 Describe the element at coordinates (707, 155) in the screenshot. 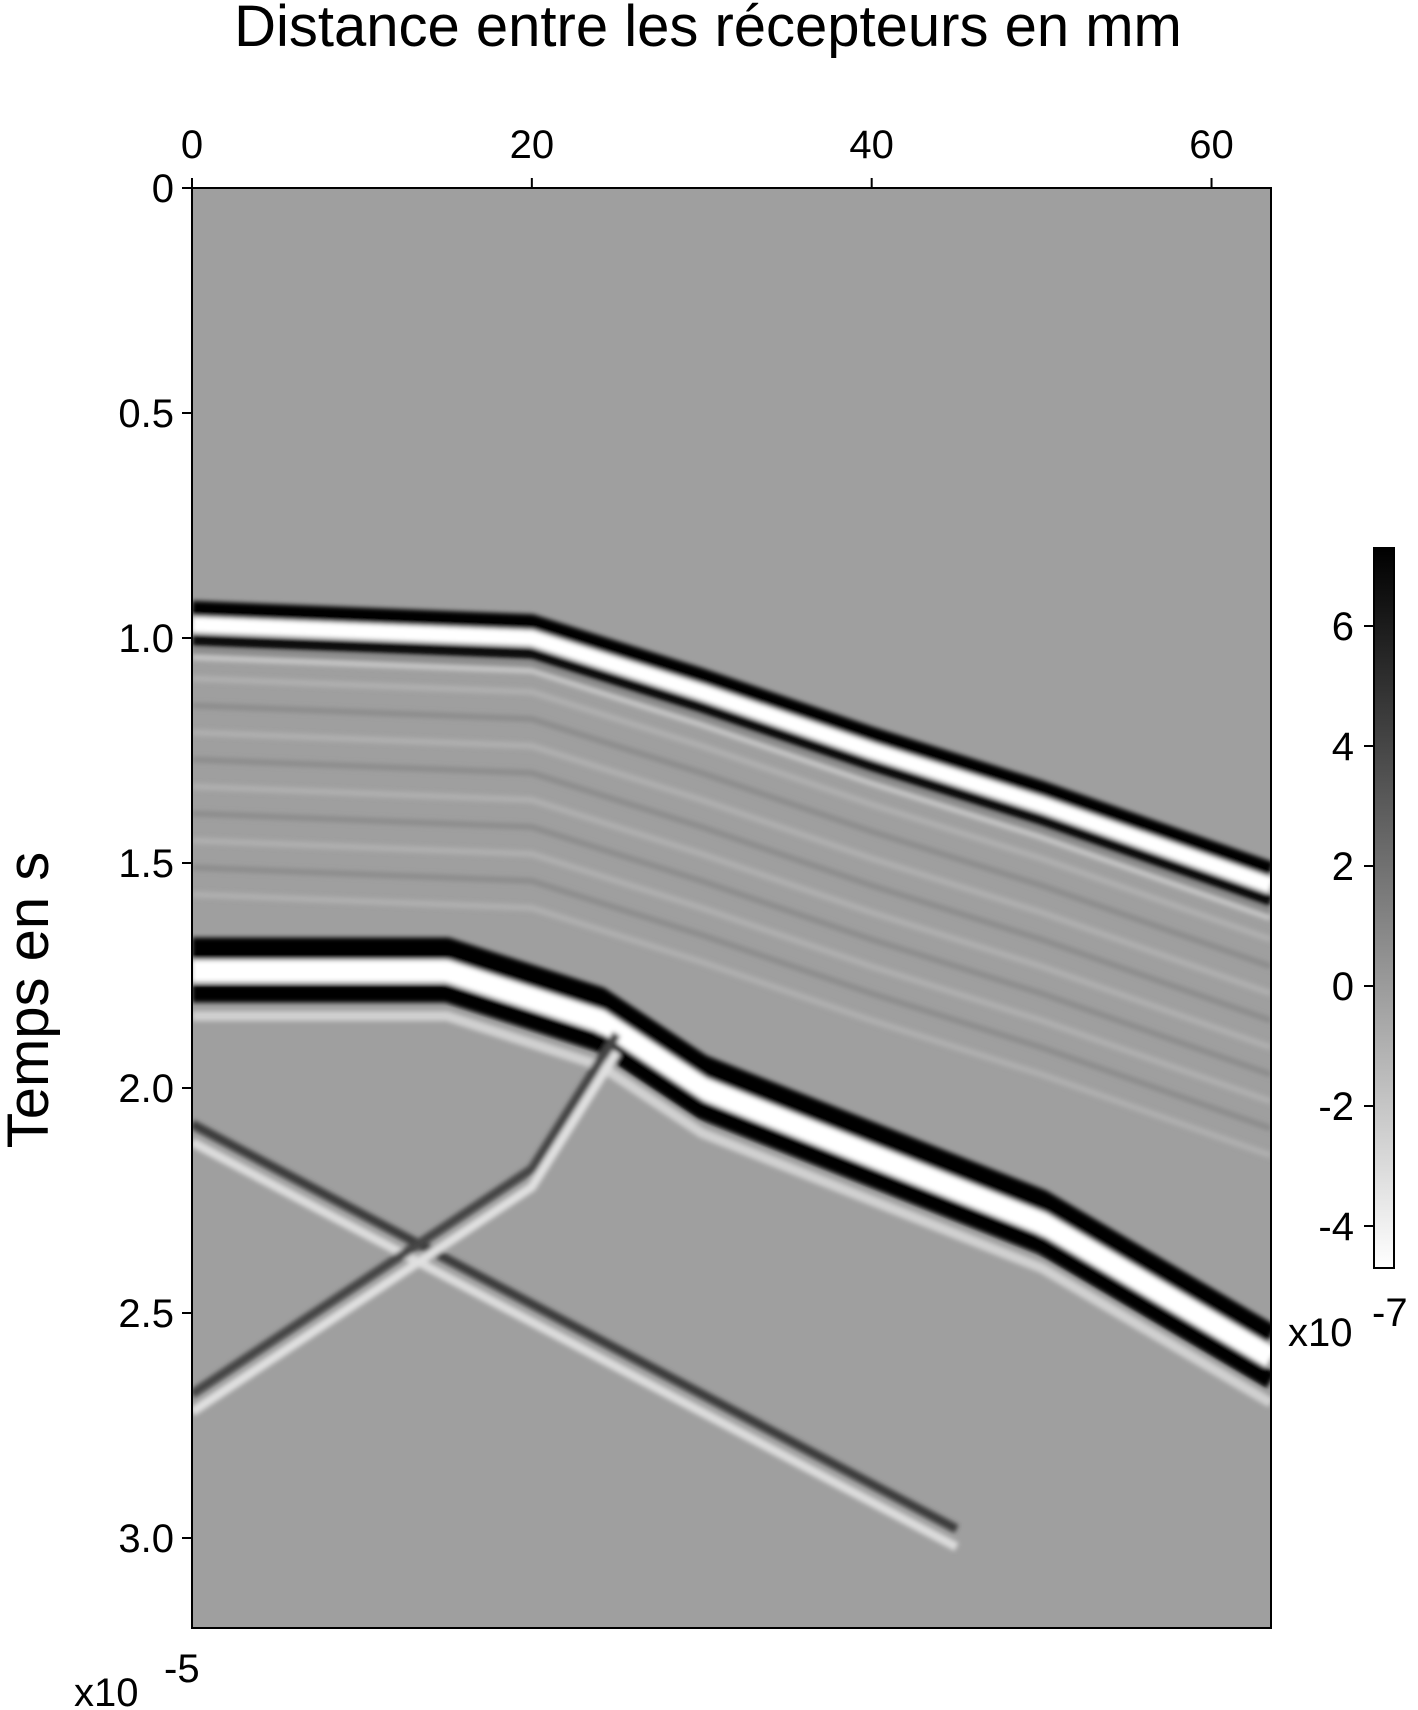

I see `x-axis-ticks: 0 20 40 60` at that location.